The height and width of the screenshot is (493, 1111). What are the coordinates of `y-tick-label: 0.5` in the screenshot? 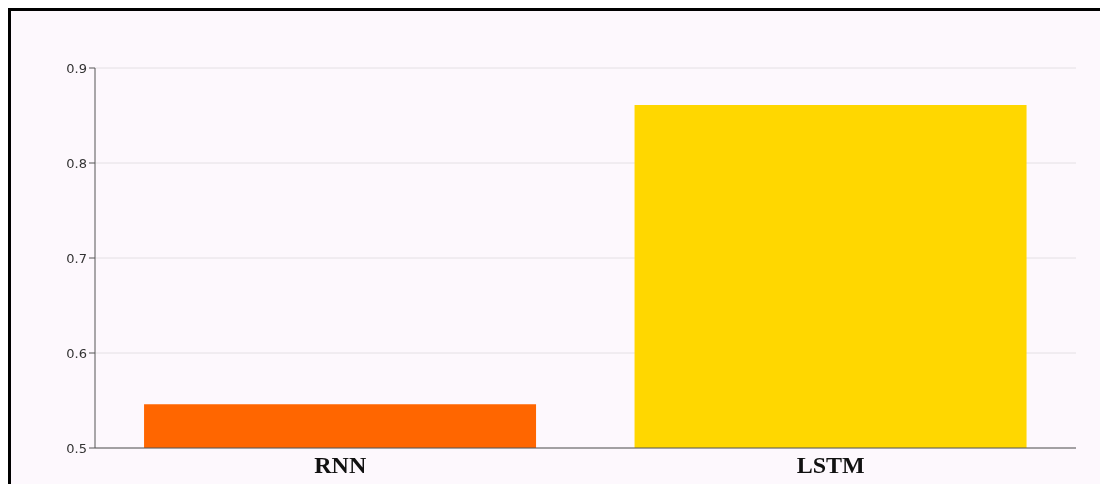 It's located at (76, 448).